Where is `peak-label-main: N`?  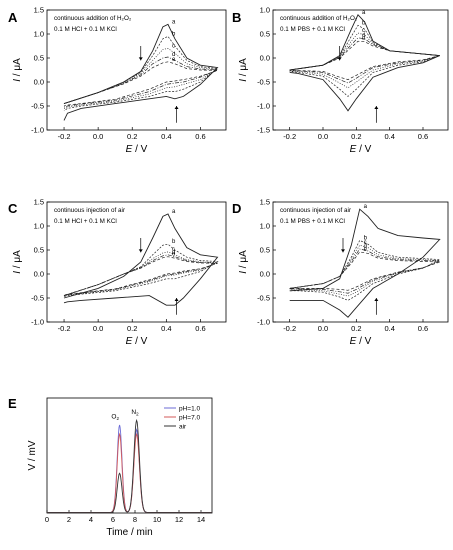 peak-label-main: N is located at coordinates (133, 412).